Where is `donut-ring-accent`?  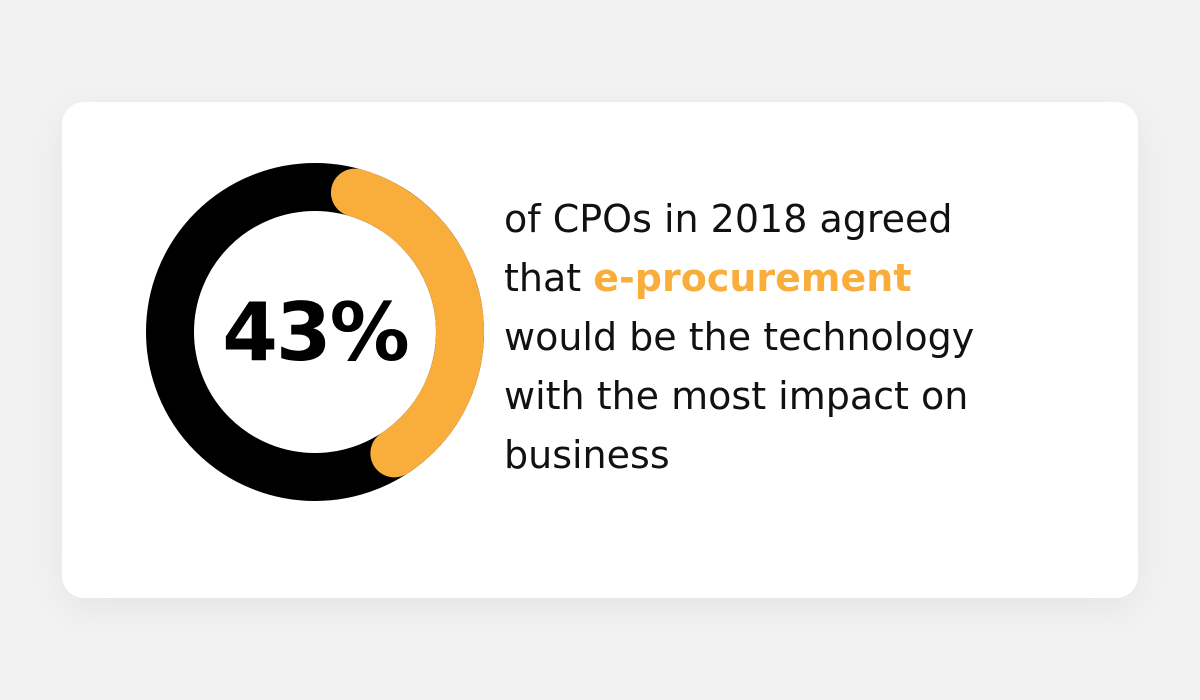
donut-ring-accent is located at coordinates (407, 323).